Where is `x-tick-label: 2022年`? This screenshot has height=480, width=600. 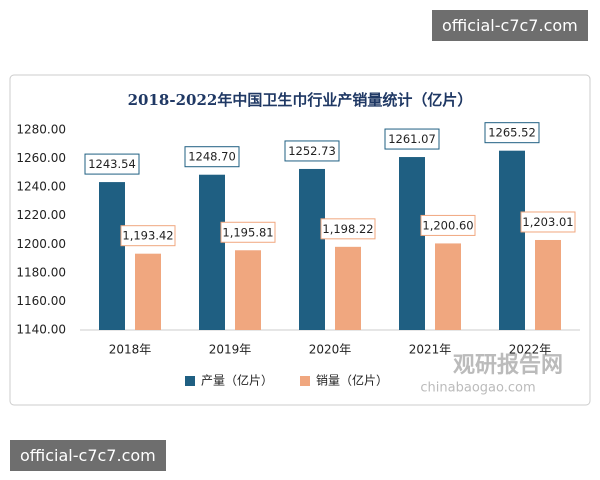
x-tick-label: 2022年 is located at coordinates (530, 350).